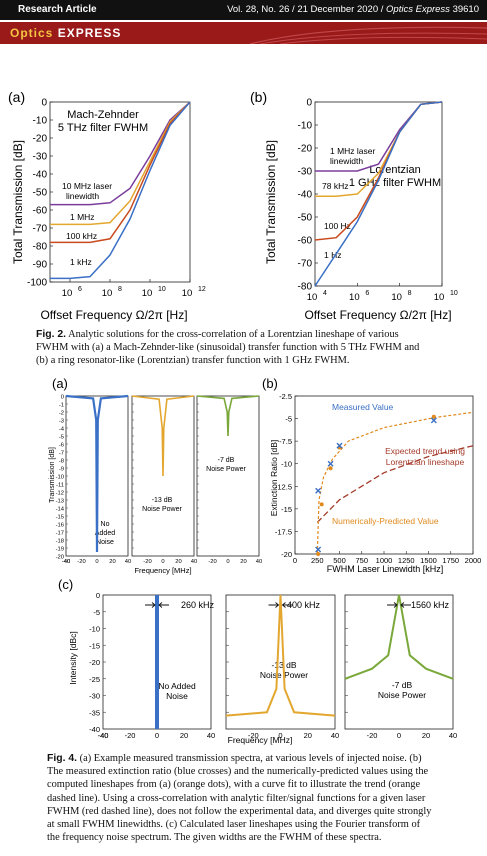 This screenshot has width=487, height=856. I want to click on fig4b-ytick-label: -20, so click(286, 554).